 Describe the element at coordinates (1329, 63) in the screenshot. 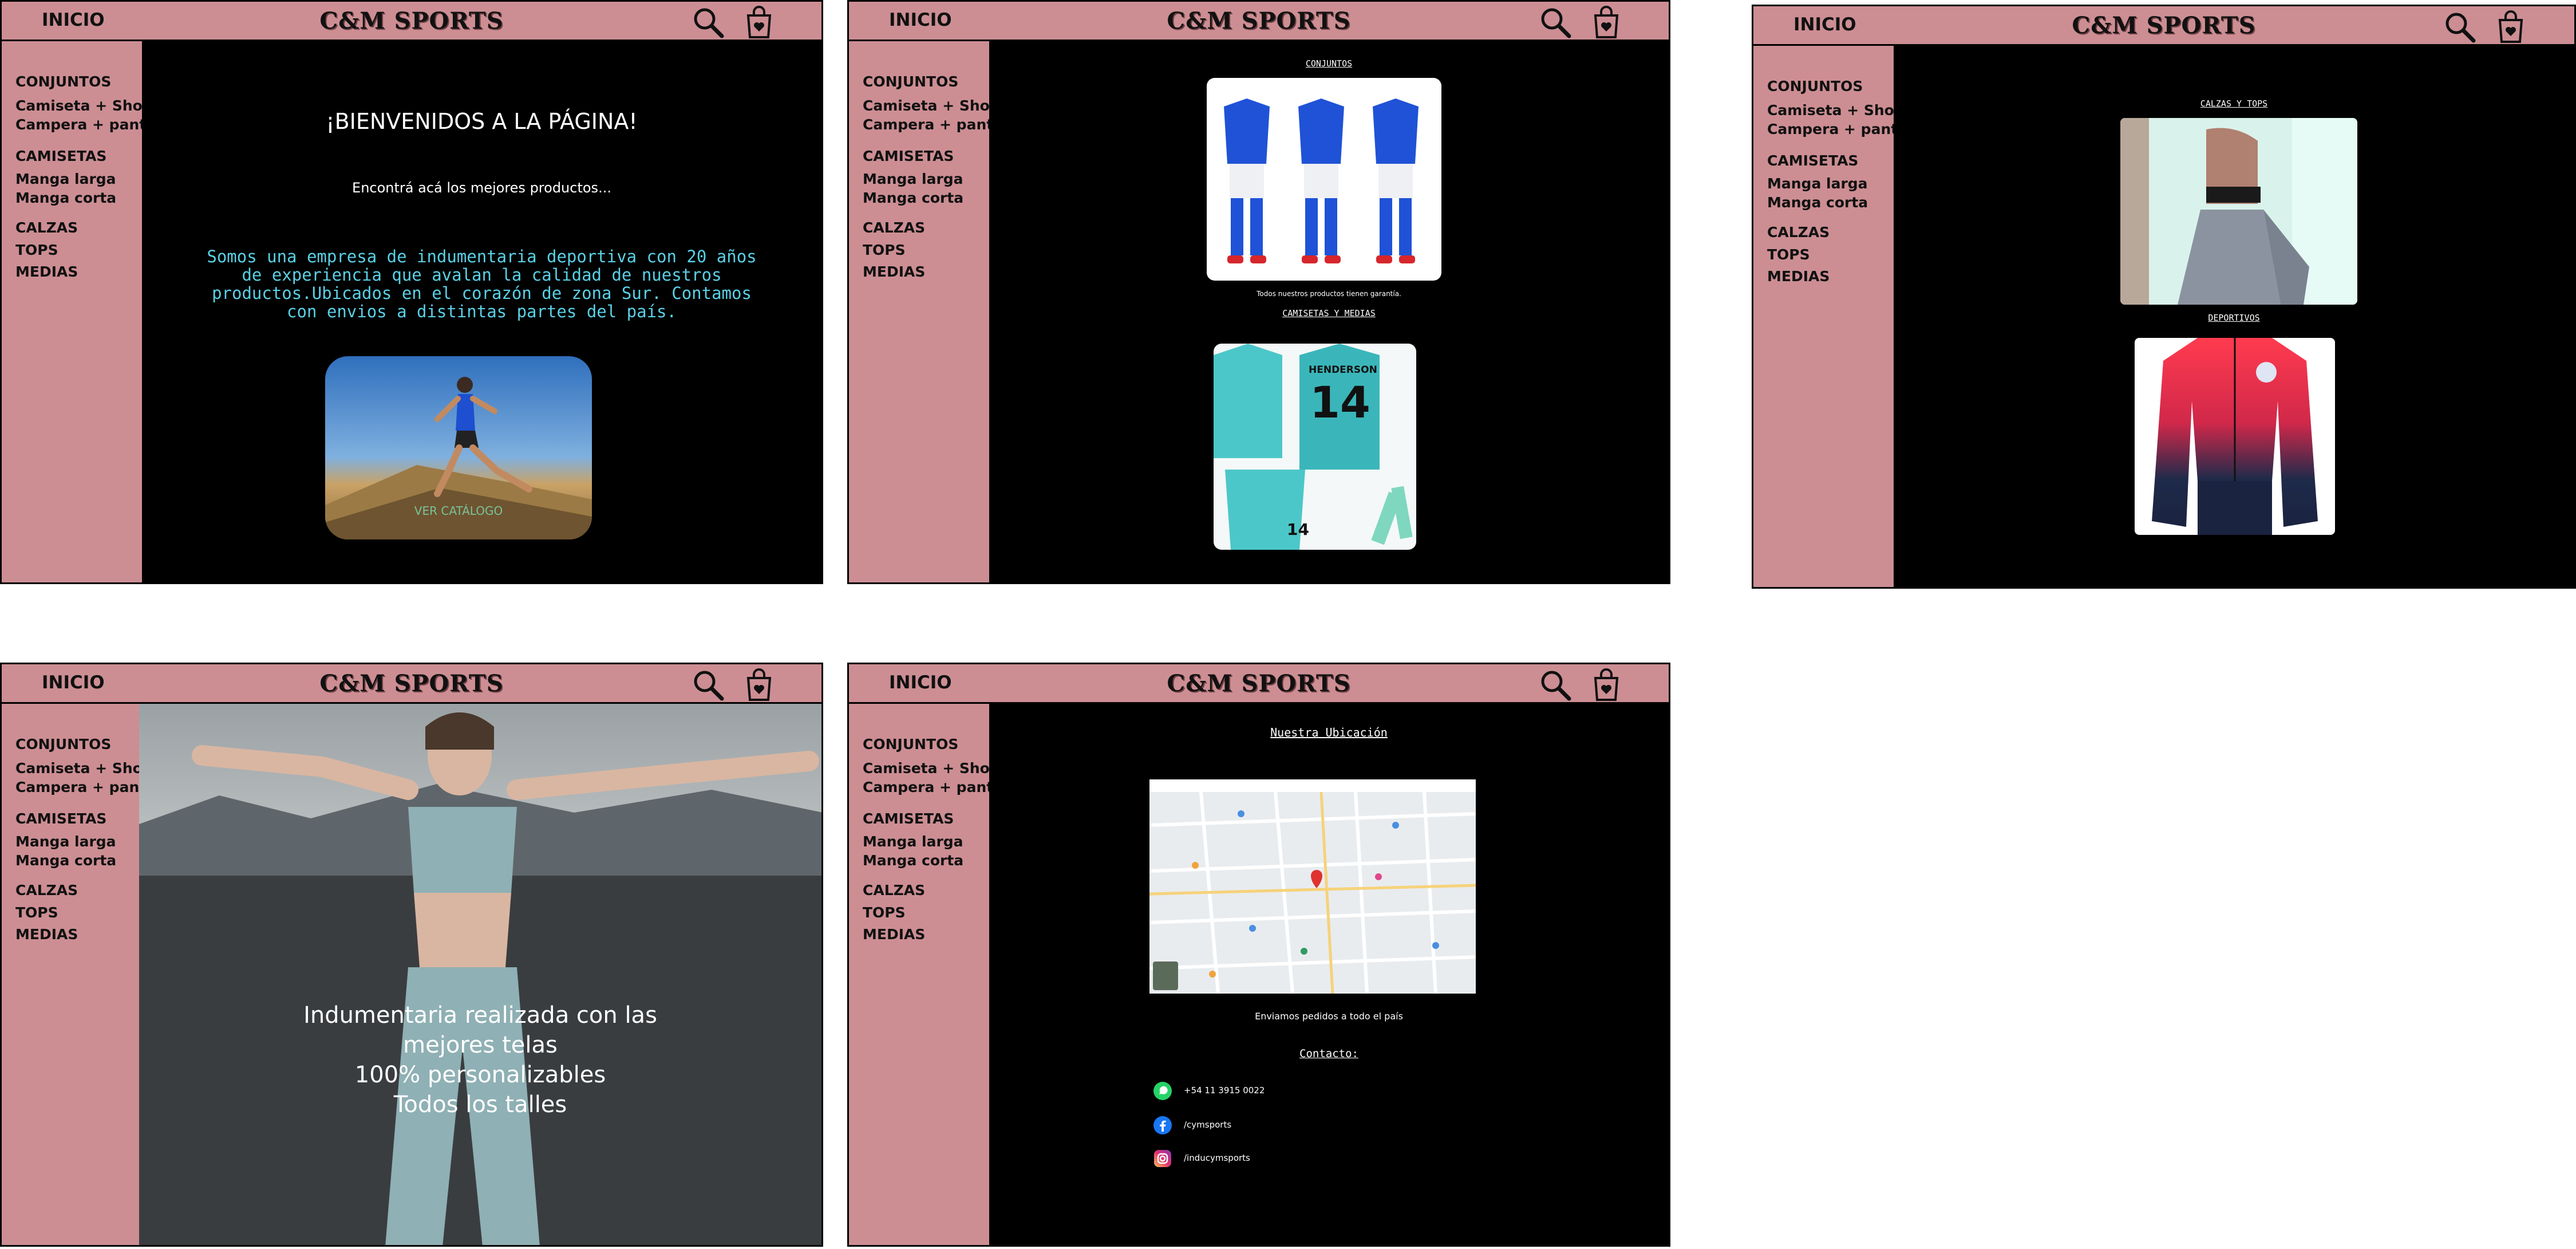

I see `section-title-conjuntos: CONJUNTOS` at that location.